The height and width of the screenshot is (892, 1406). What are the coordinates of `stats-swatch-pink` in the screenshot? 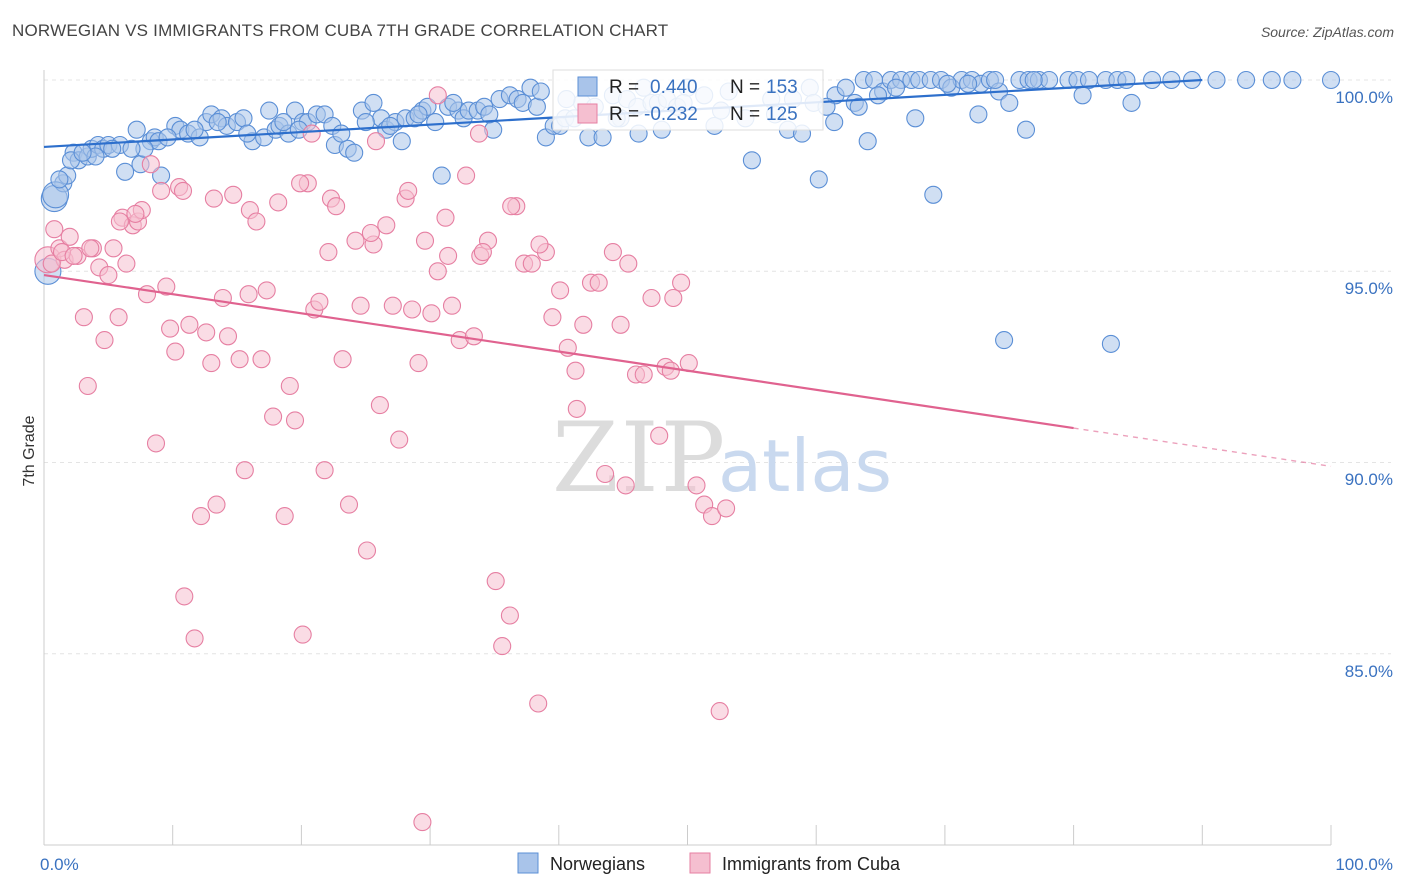 It's located at (587, 113).